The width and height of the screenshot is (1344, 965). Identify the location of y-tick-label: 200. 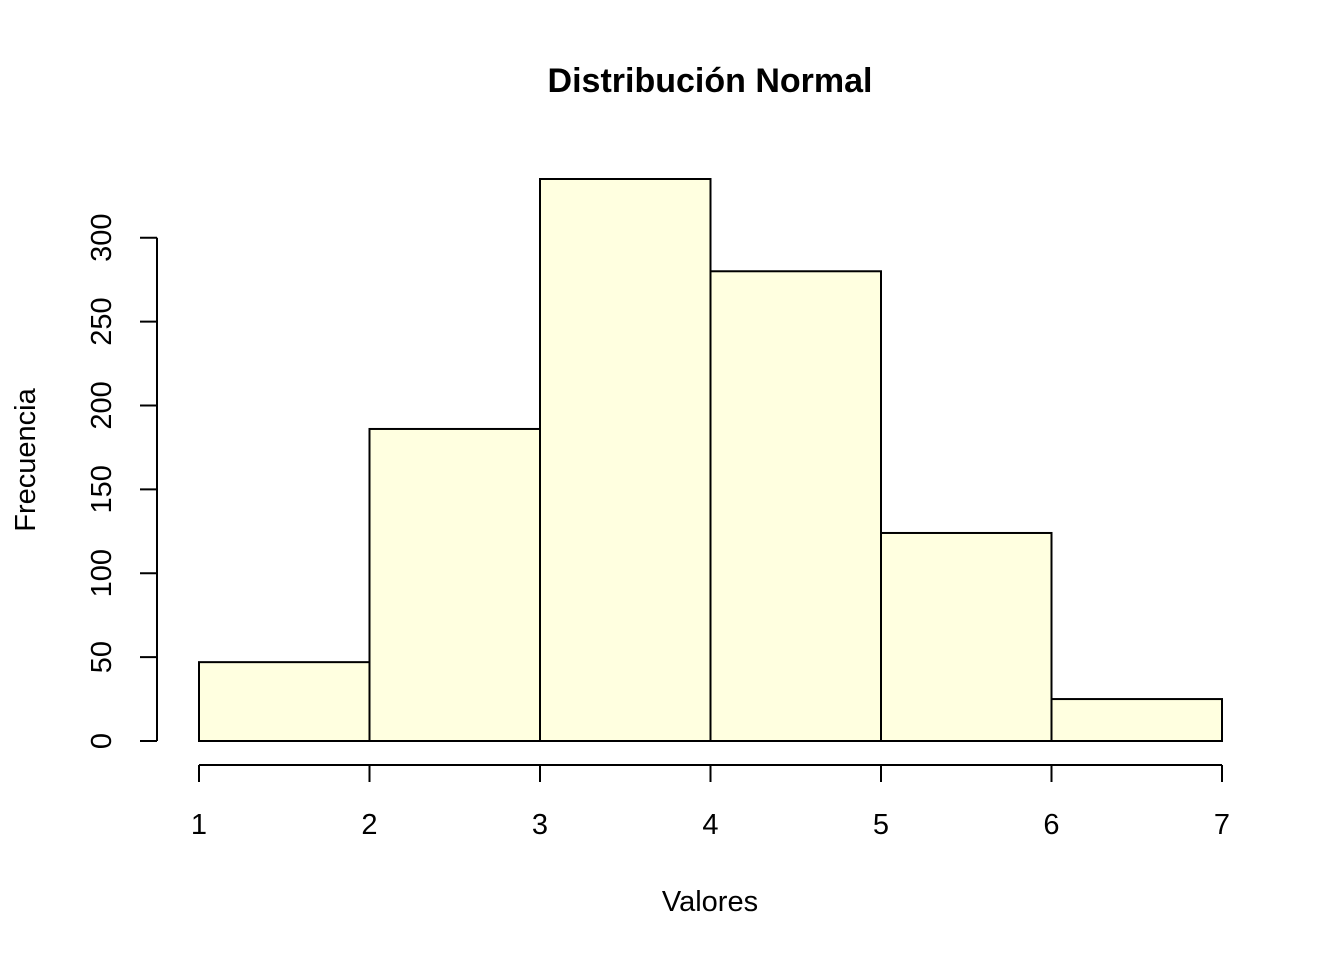
(102, 405).